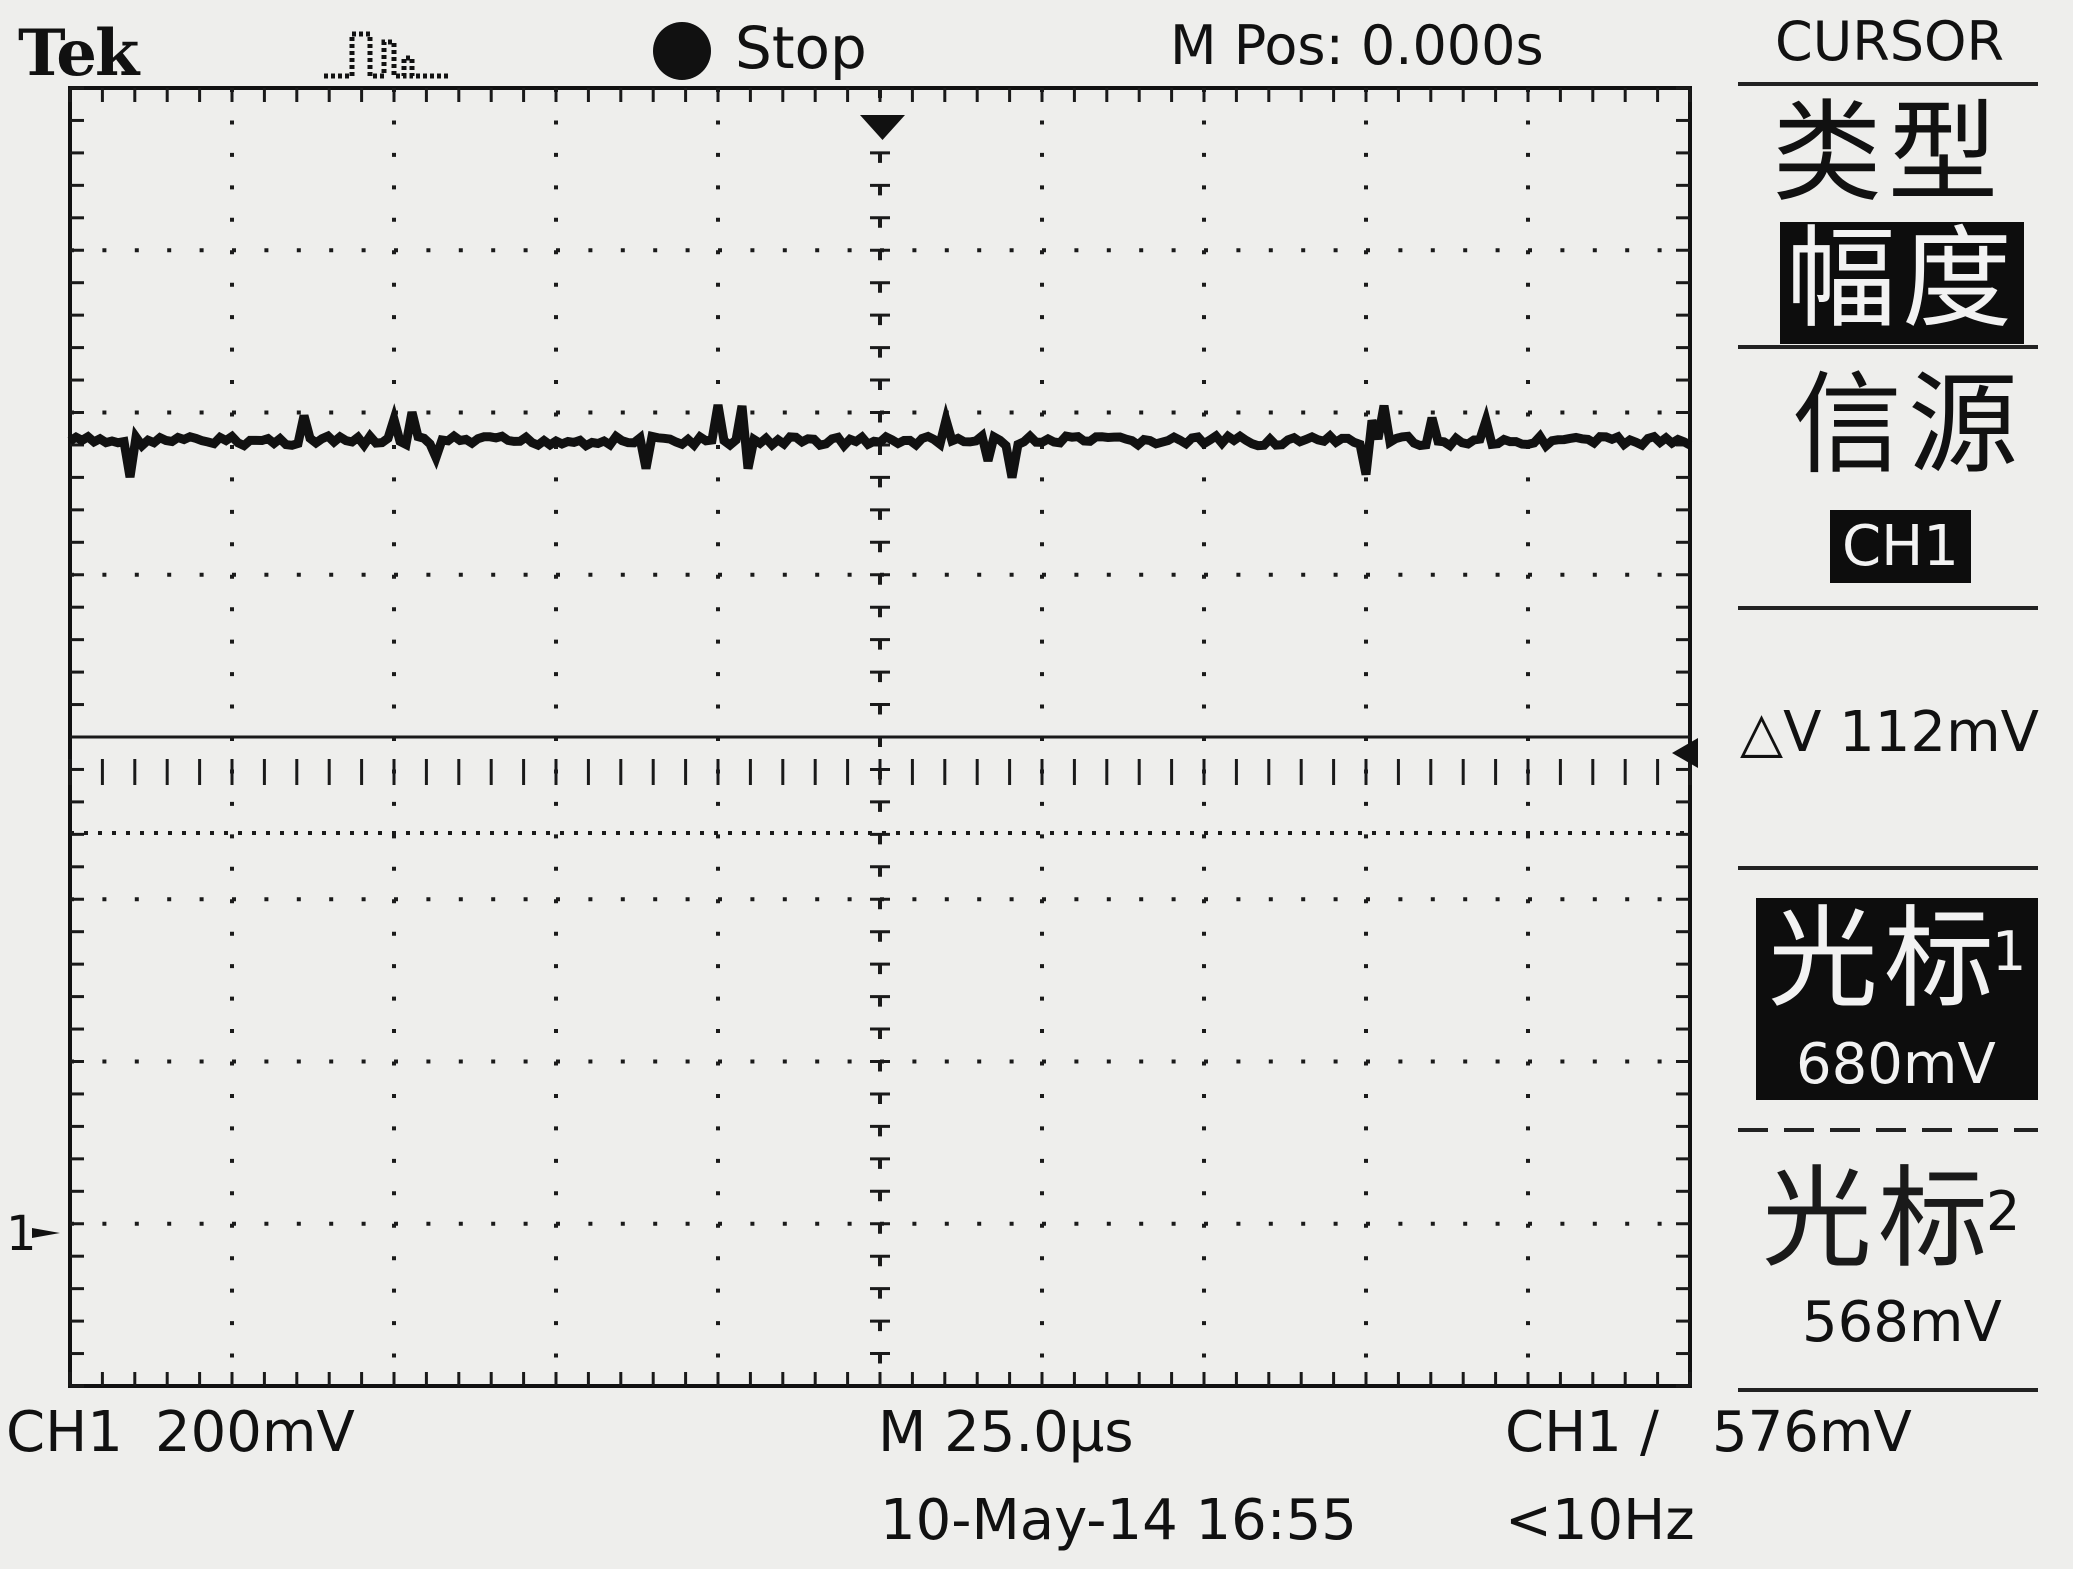  I want to click on menu-type-value: 幅度, so click(1902, 283).